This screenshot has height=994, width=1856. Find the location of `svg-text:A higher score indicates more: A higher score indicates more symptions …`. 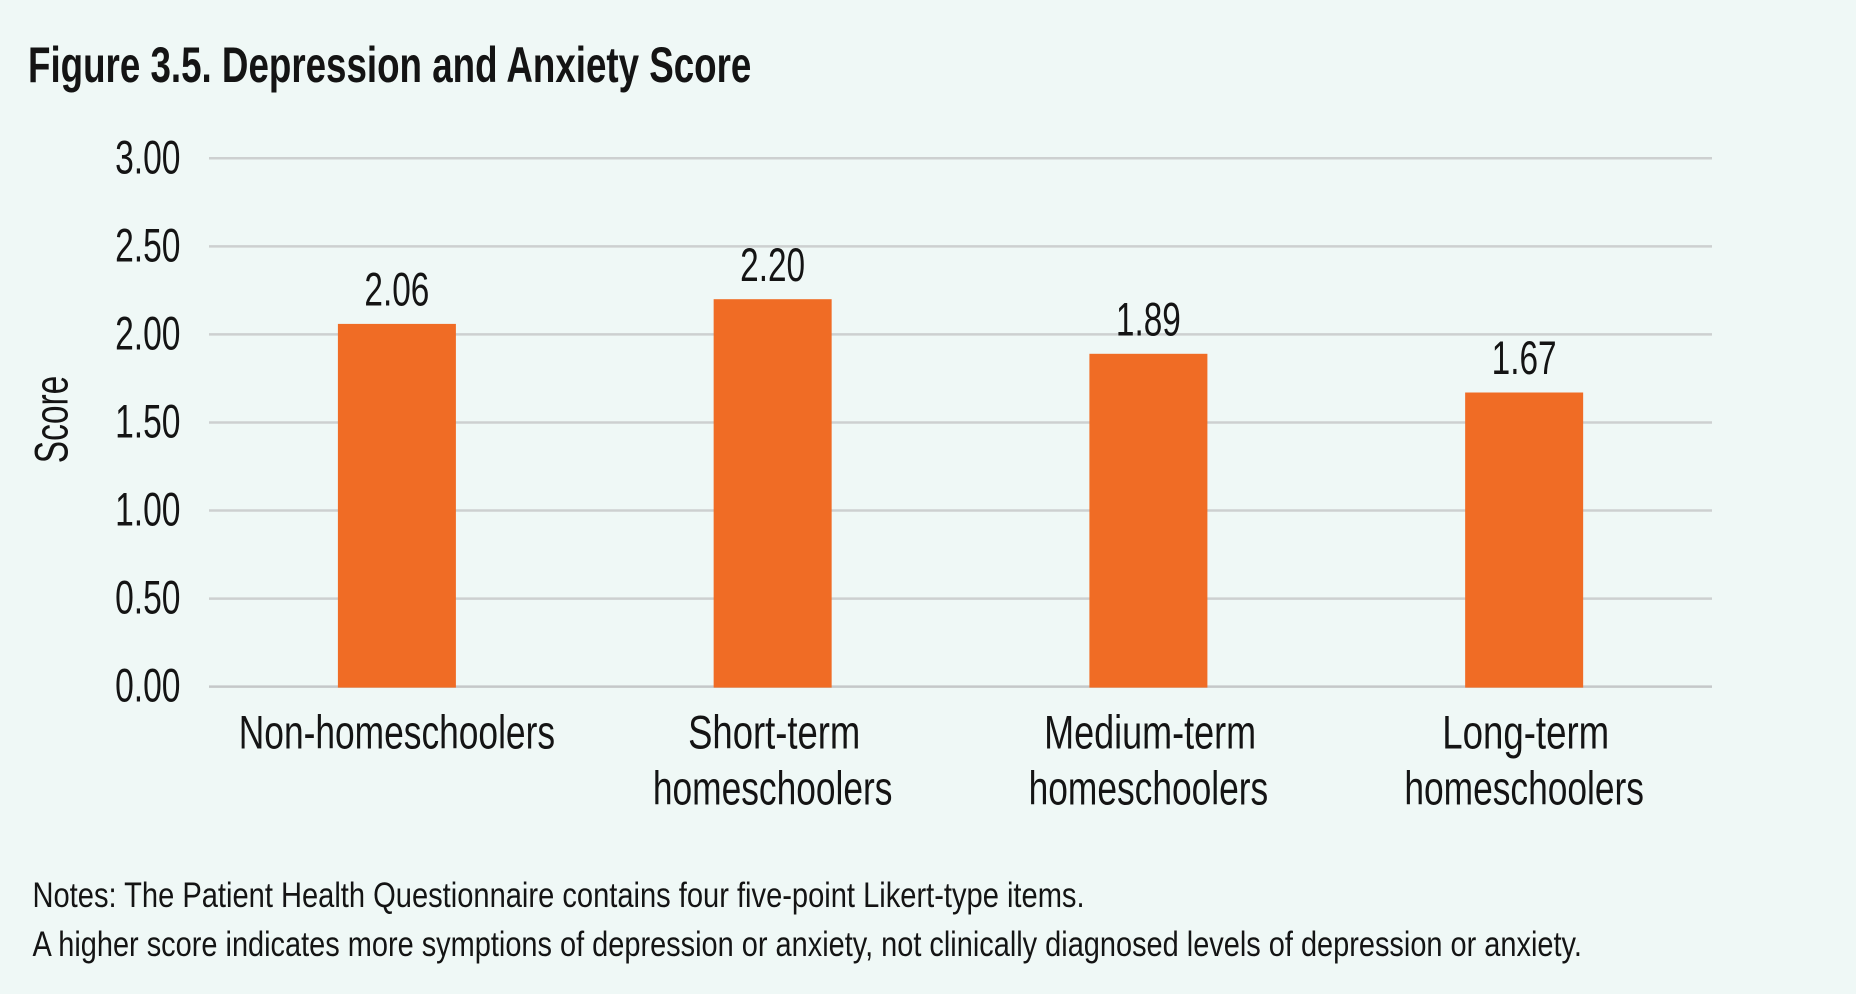

svg-text:A higher score indicates more: A higher score indicates more symptions … is located at coordinates (807, 944).